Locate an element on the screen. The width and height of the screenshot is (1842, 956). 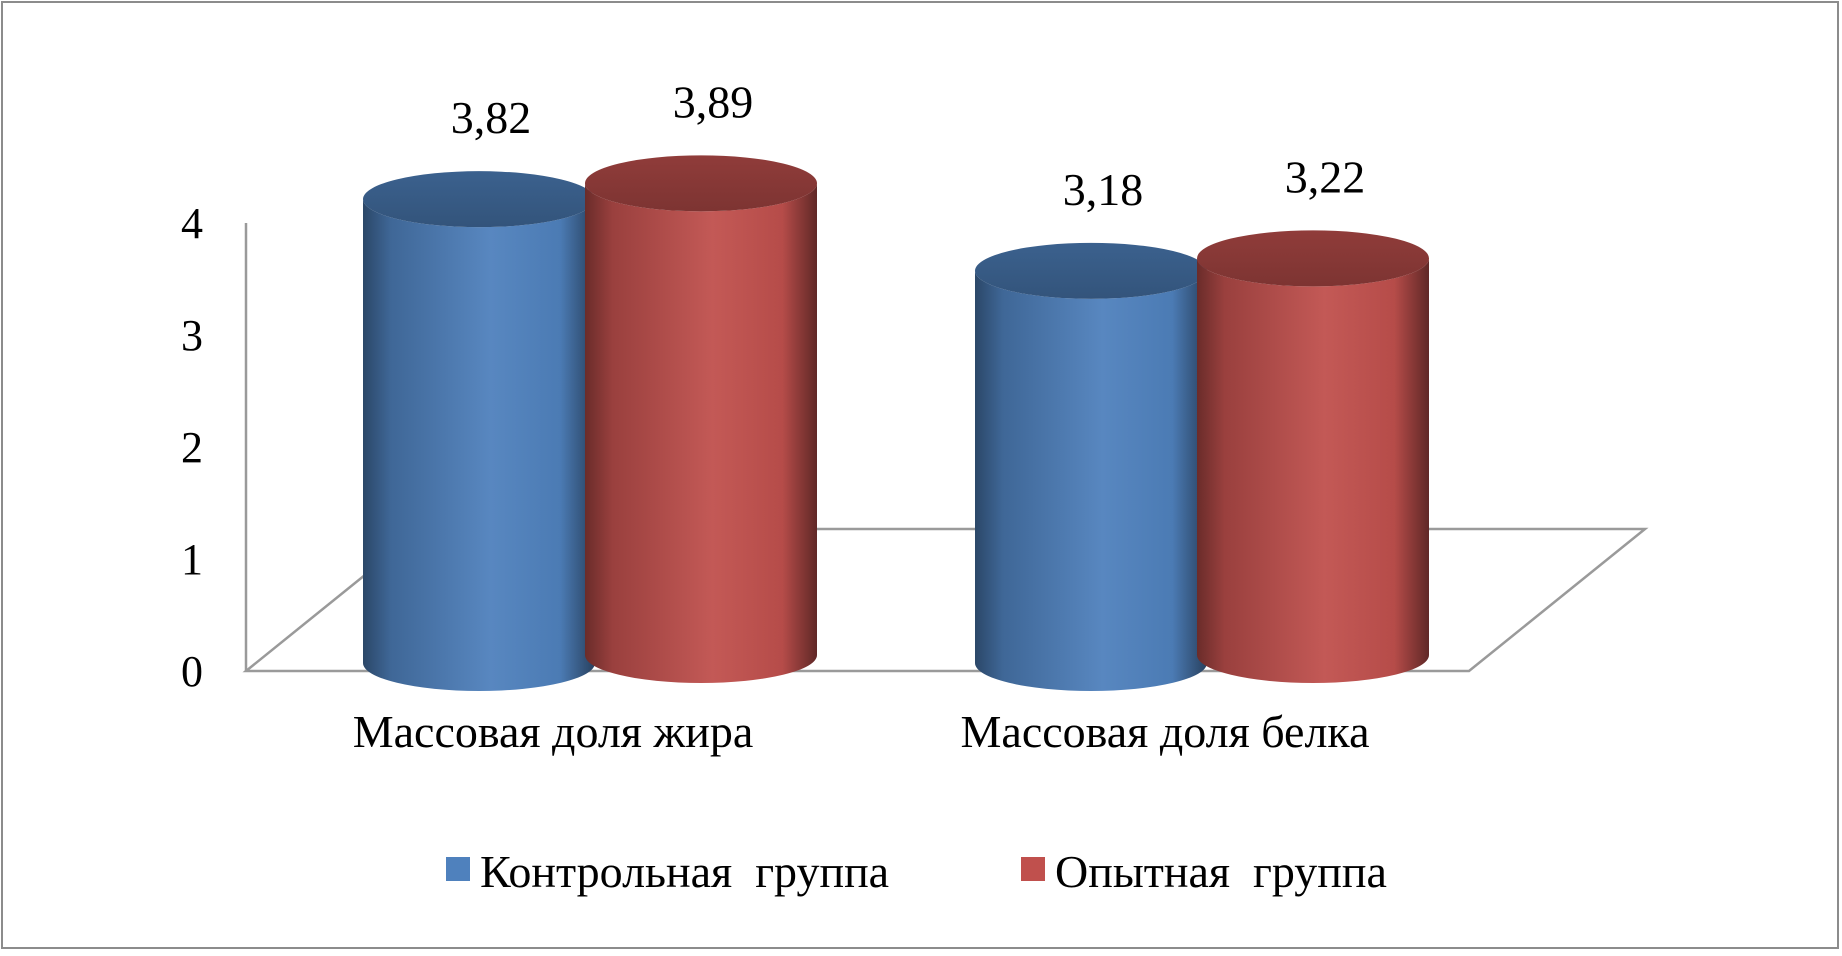
y-tick-label: 1 is located at coordinates (192, 559).